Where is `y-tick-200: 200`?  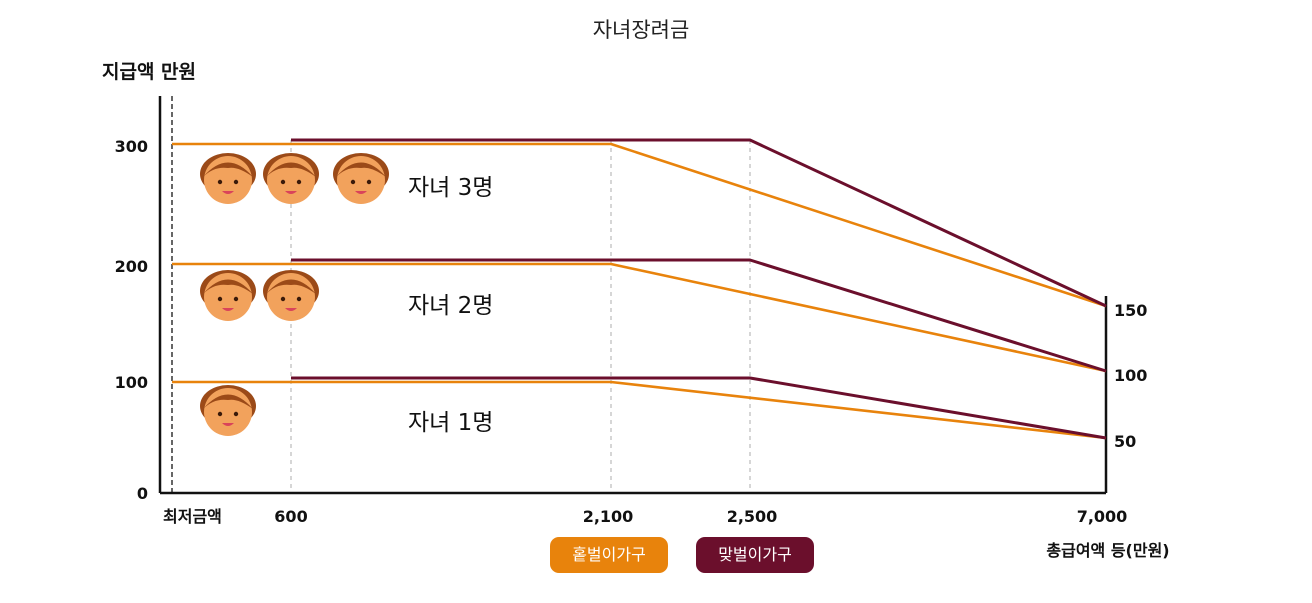 y-tick-200: 200 is located at coordinates (131, 266).